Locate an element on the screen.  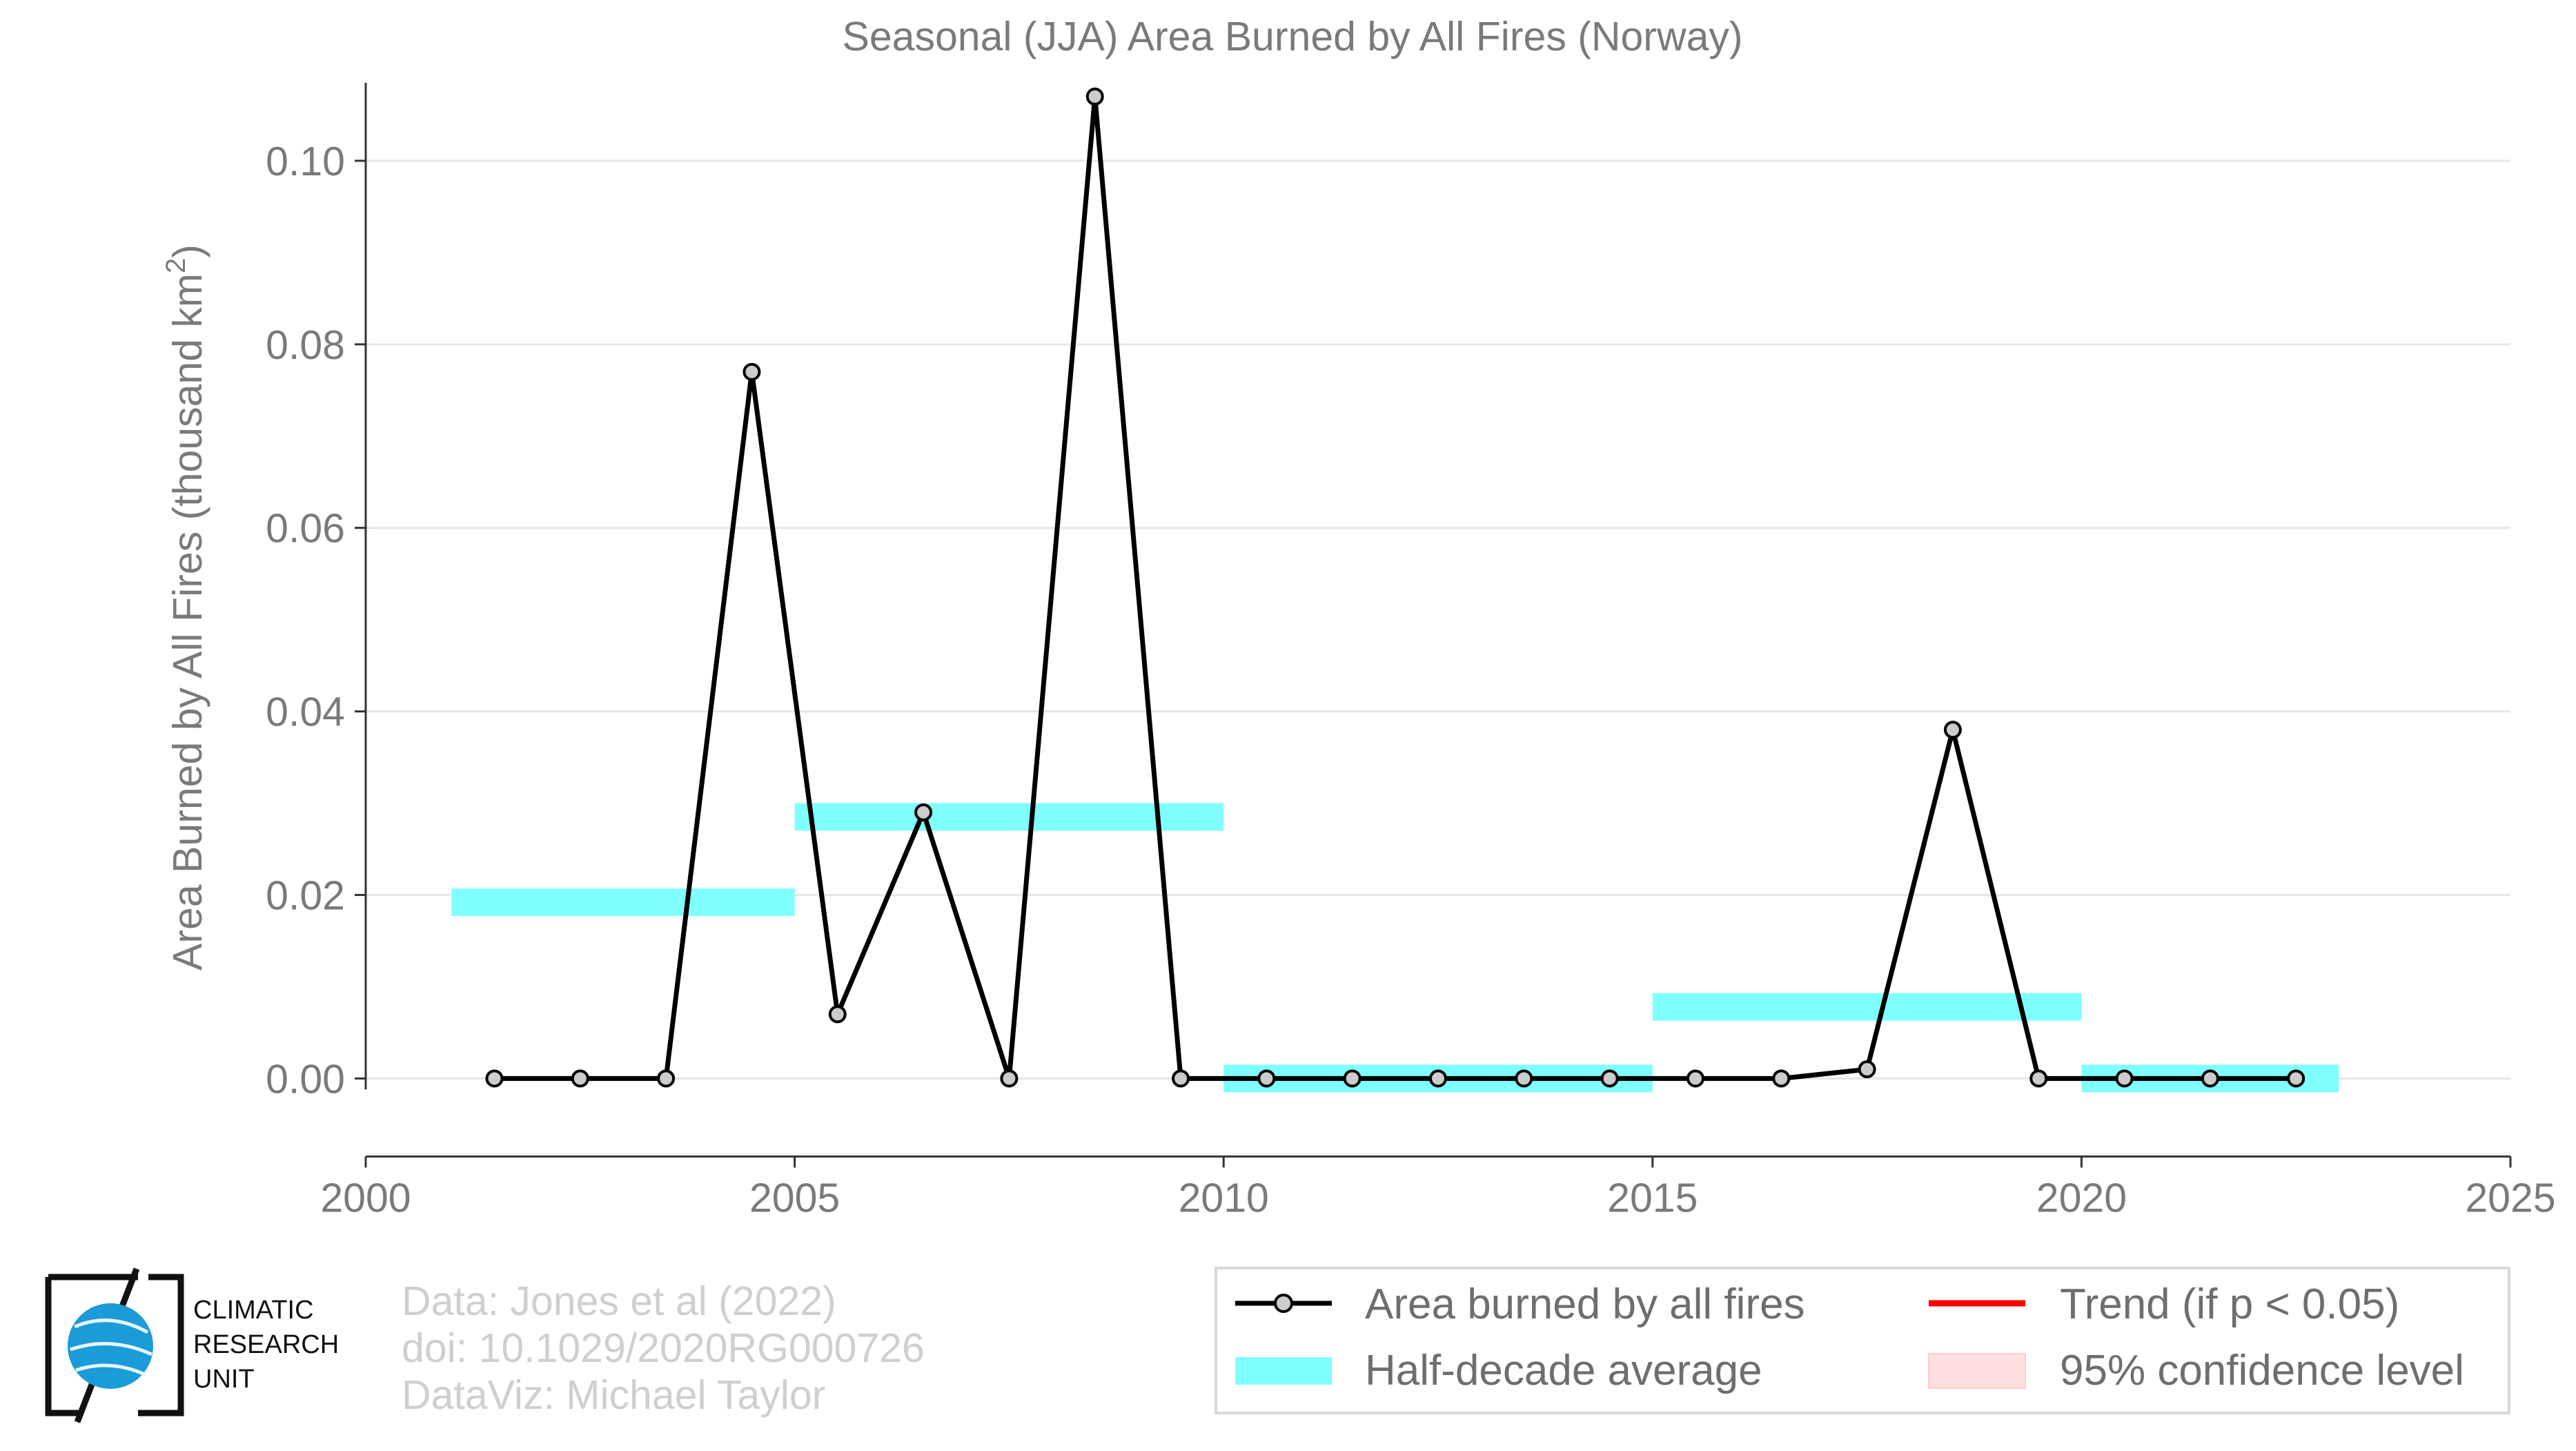
credit-dataviz: DataViz: Michael Taylor is located at coordinates (613, 1395).